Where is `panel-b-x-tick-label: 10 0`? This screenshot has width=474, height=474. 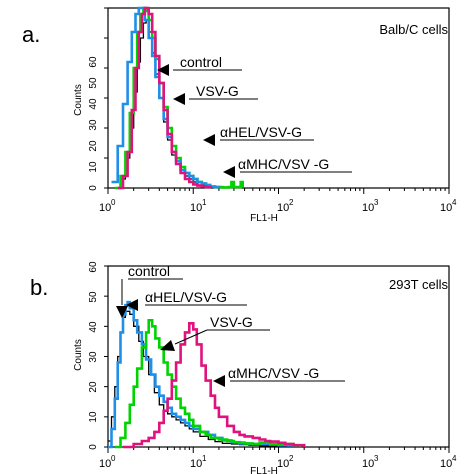
panel-b-x-tick-label: 10 0 is located at coordinates (107, 462).